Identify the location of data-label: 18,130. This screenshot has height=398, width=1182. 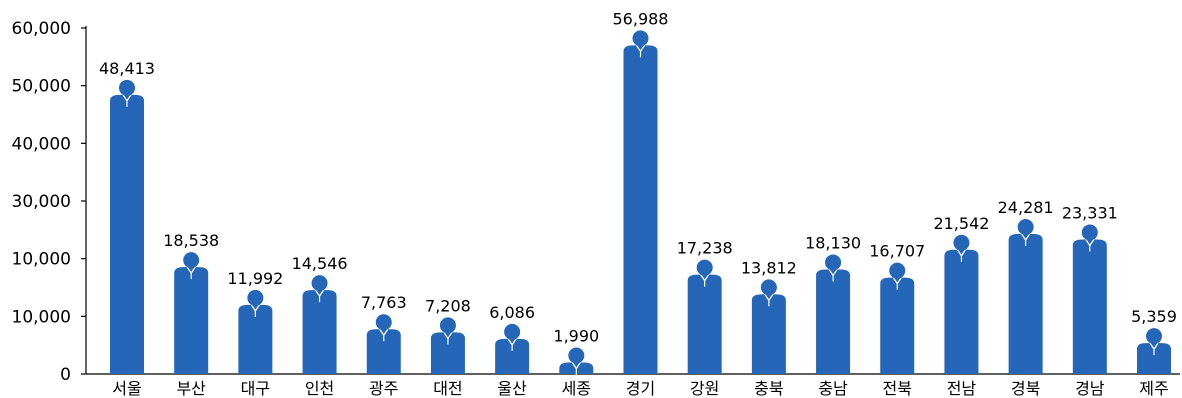
(833, 242).